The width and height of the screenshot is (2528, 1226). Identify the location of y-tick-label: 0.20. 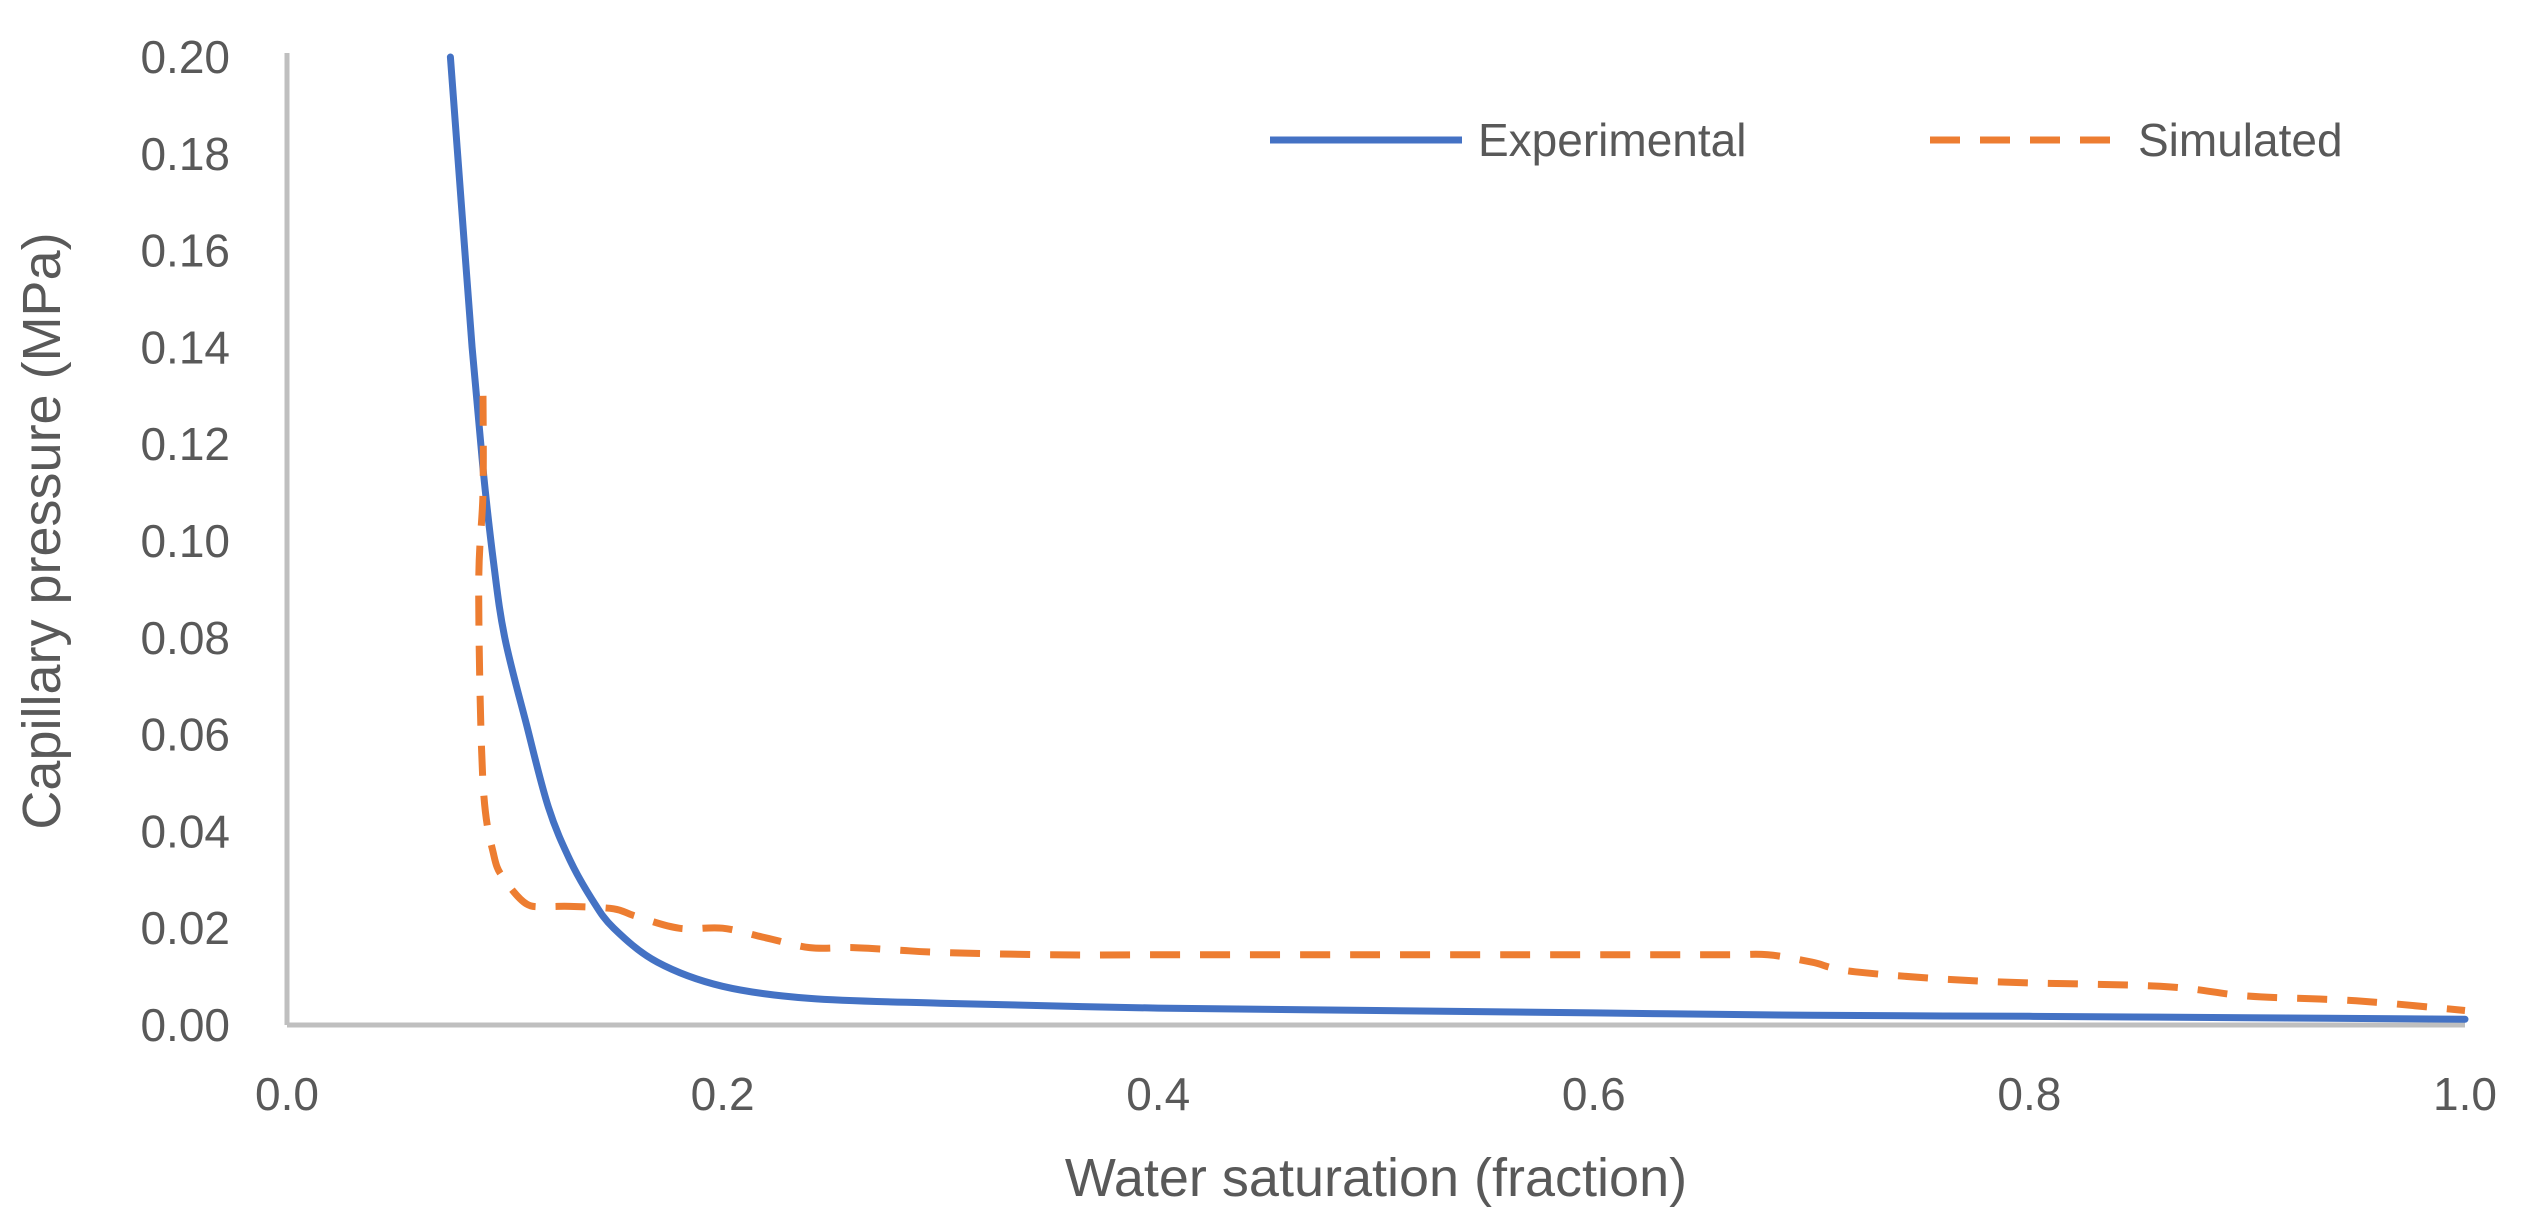
(185, 57).